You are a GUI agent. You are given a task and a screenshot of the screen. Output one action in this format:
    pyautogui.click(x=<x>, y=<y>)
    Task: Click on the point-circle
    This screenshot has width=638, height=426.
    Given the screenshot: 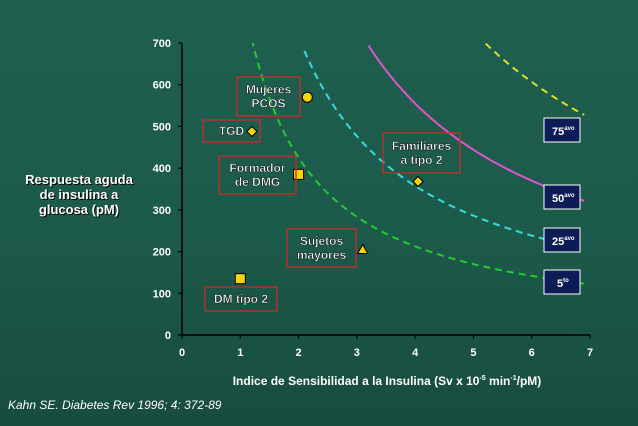 What is the action you would take?
    pyautogui.click(x=307, y=97)
    